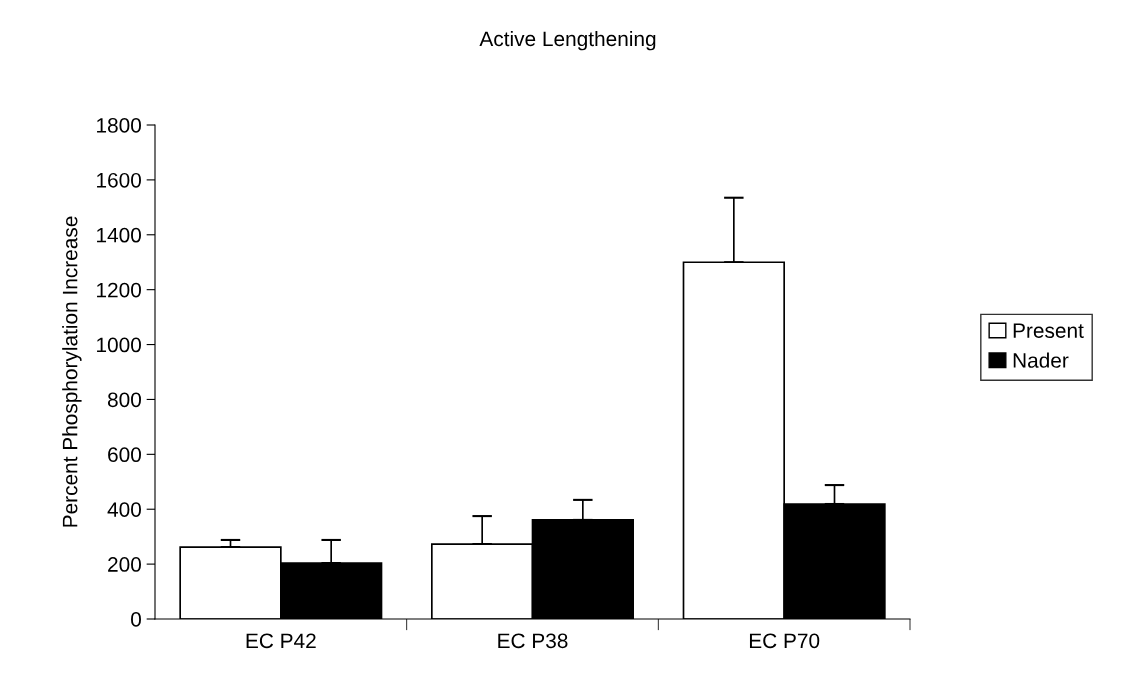  What do you see at coordinates (136, 619) in the screenshot?
I see `y-tick-label: 0` at bounding box center [136, 619].